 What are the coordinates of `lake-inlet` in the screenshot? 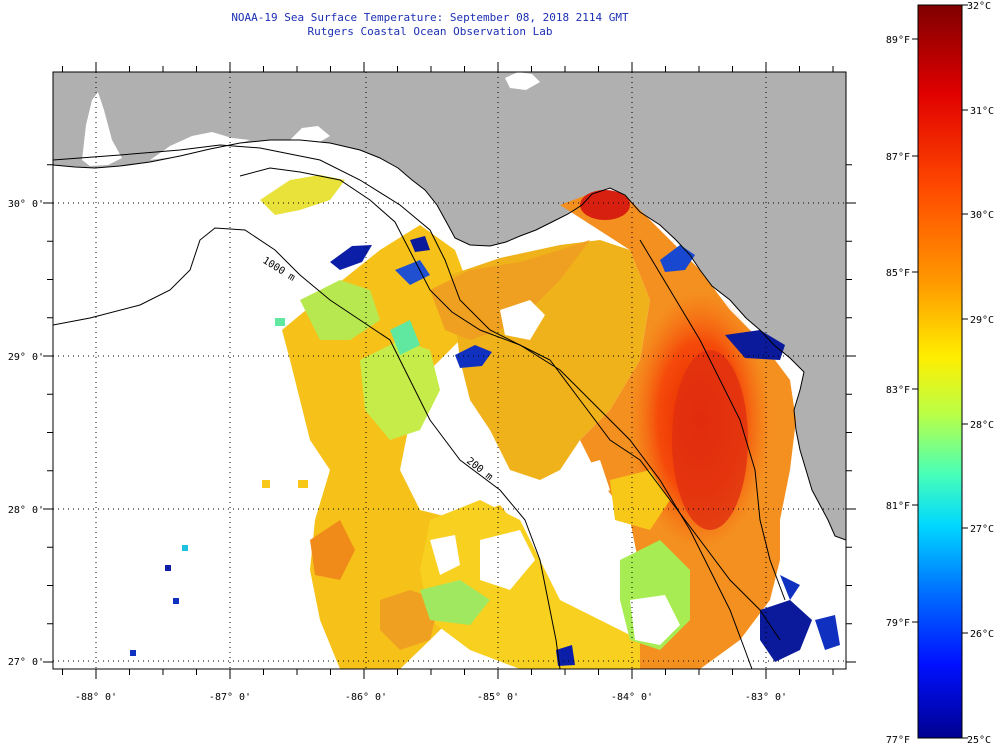 It's located at (522, 81).